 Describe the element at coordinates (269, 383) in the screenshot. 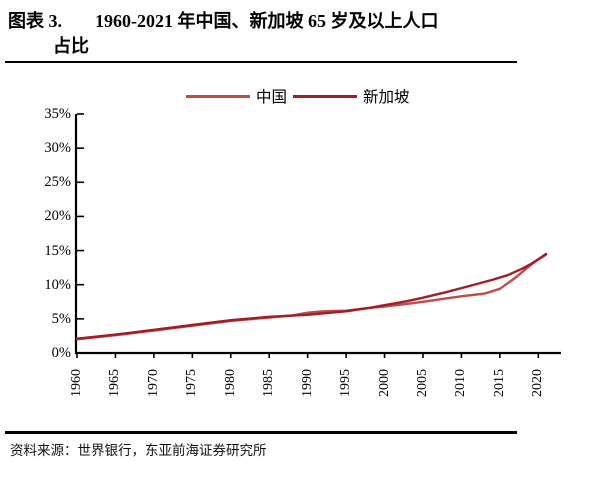

I see `x-tick-label: 1985` at that location.